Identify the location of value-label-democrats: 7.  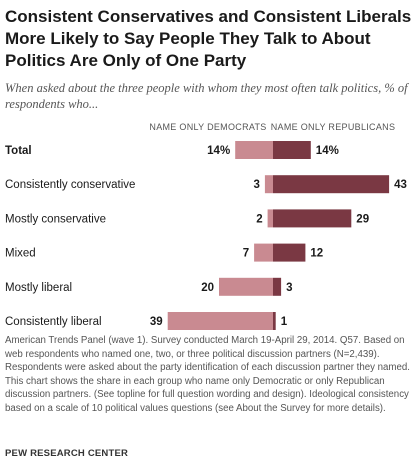
(246, 254).